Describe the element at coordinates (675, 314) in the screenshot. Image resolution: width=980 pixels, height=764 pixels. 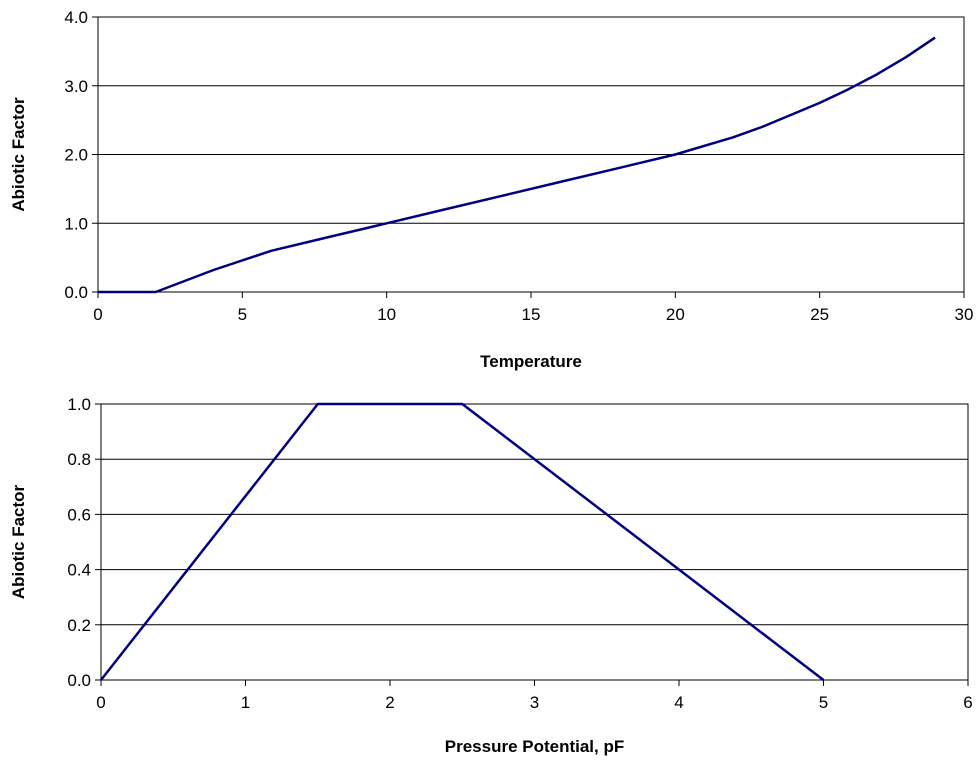
I see `x-tick-label: 20` at that location.